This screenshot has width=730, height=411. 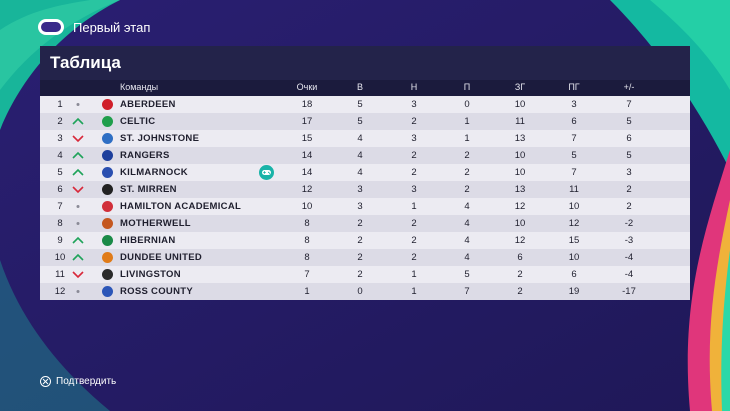 I want to click on goals-against-cell: 15, so click(x=574, y=240).